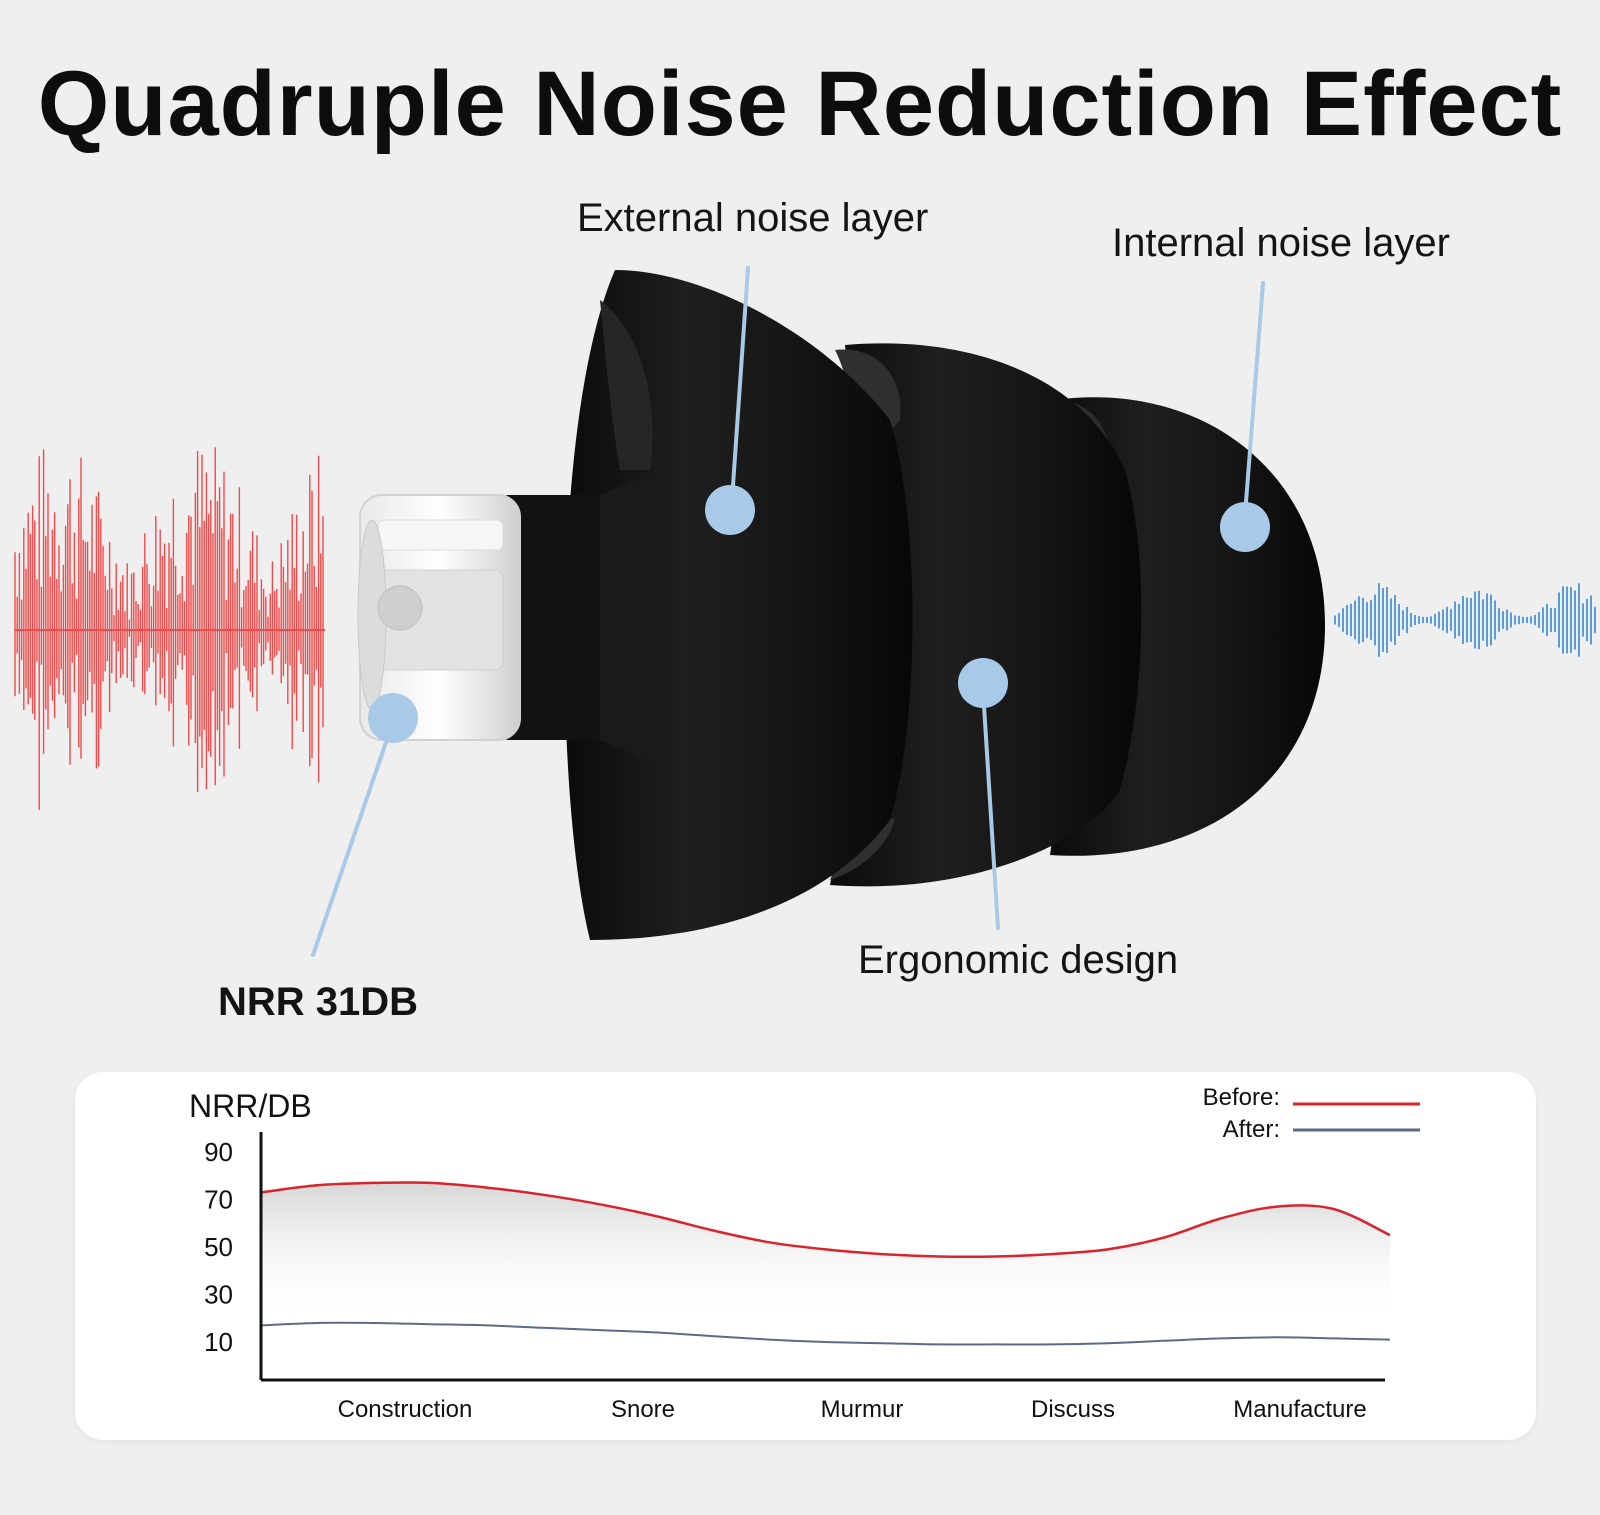 This screenshot has width=1600, height=1515. I want to click on x-category-label: Snore, so click(643, 1409).